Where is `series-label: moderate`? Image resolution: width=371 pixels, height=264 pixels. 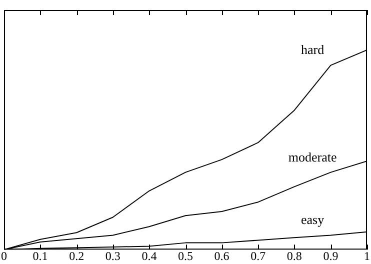 series-label: moderate is located at coordinates (312, 156).